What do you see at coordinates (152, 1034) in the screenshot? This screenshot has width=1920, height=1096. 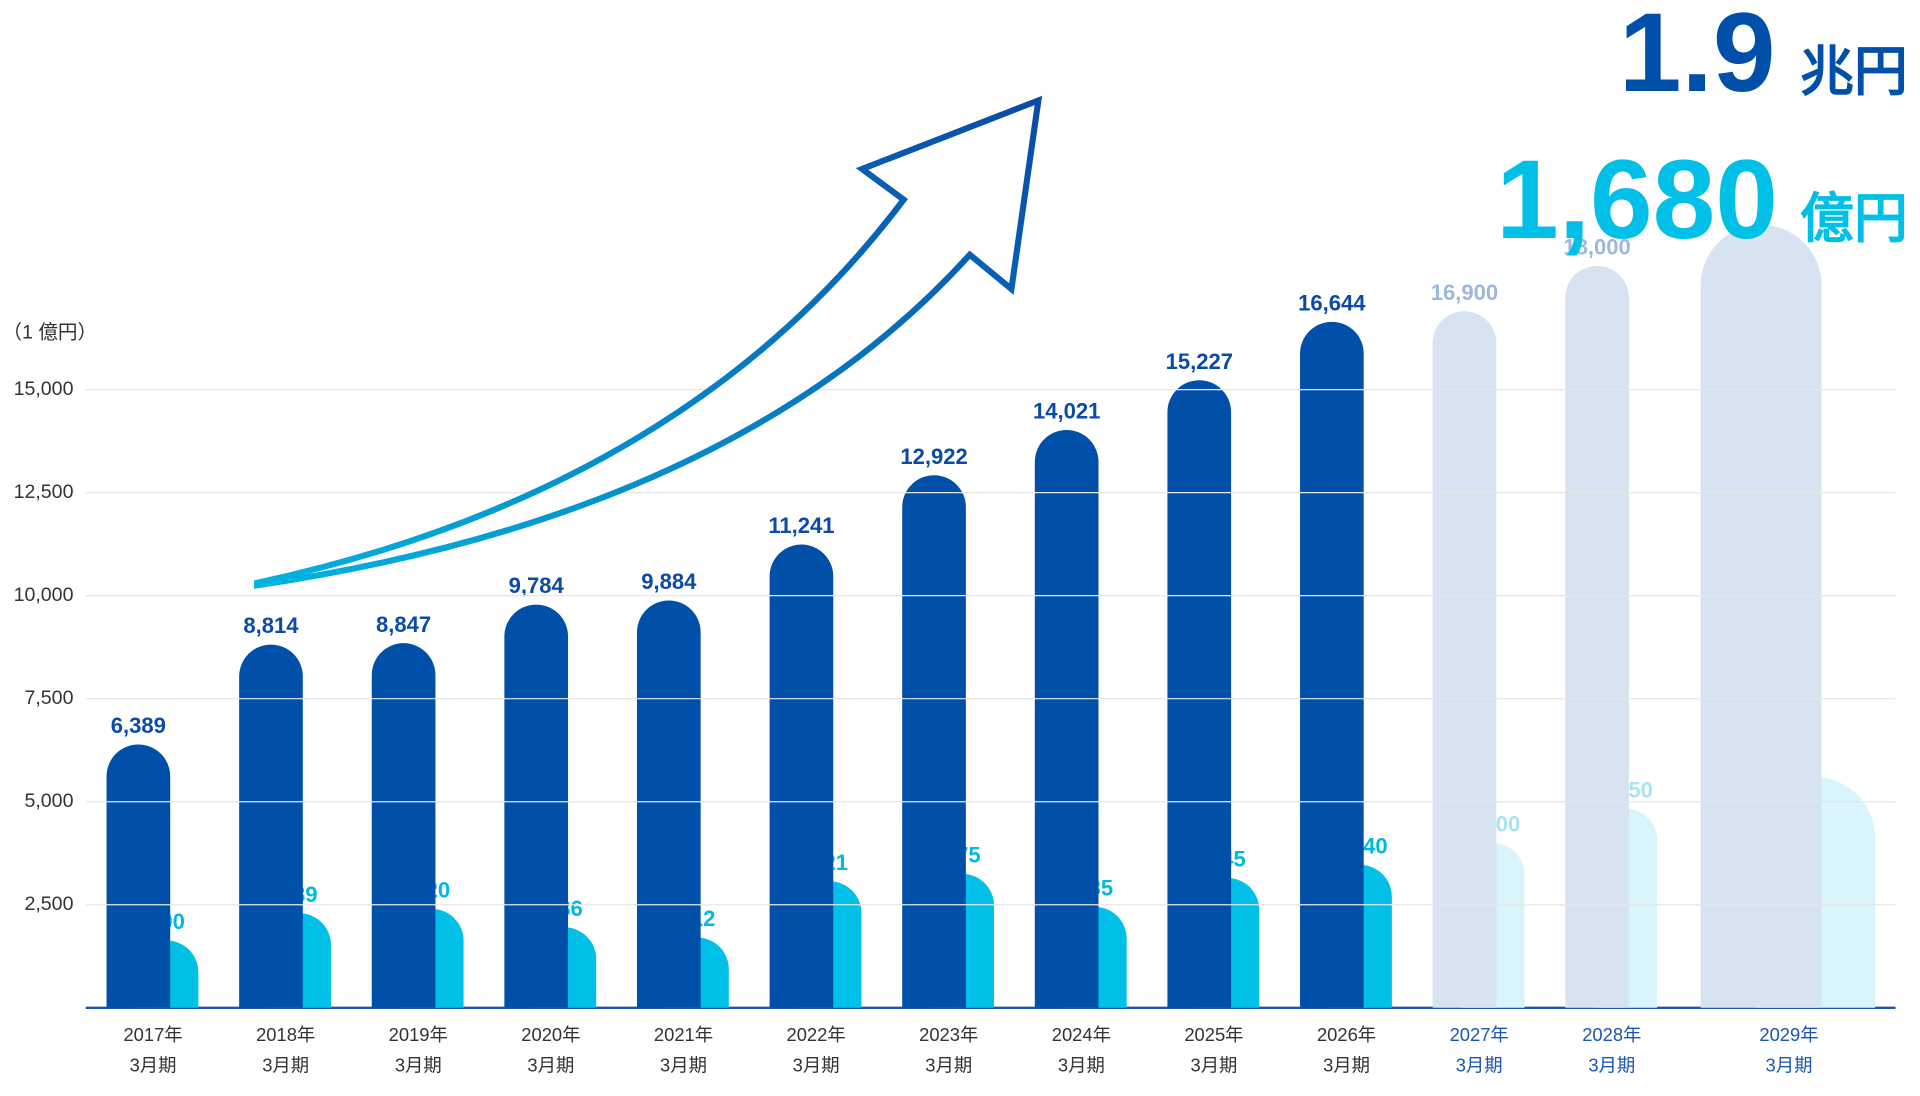 I see `x-tick-label: 2017年` at bounding box center [152, 1034].